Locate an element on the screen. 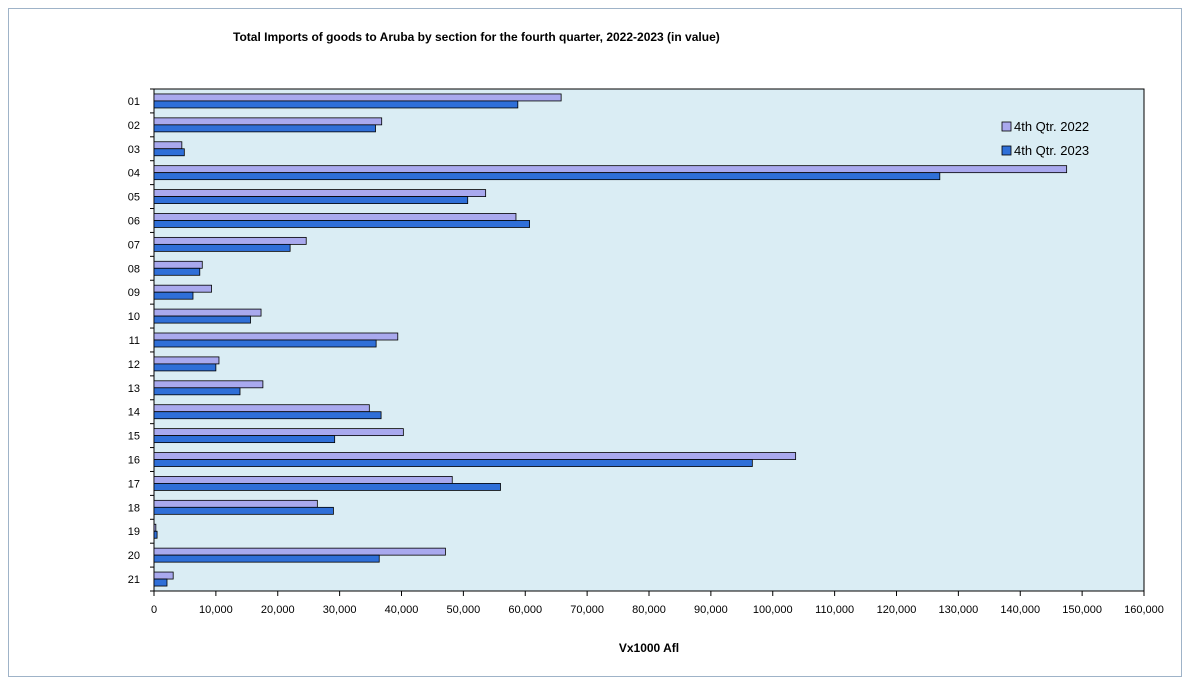  y-tick-label-21: 21 is located at coordinates (134, 580).